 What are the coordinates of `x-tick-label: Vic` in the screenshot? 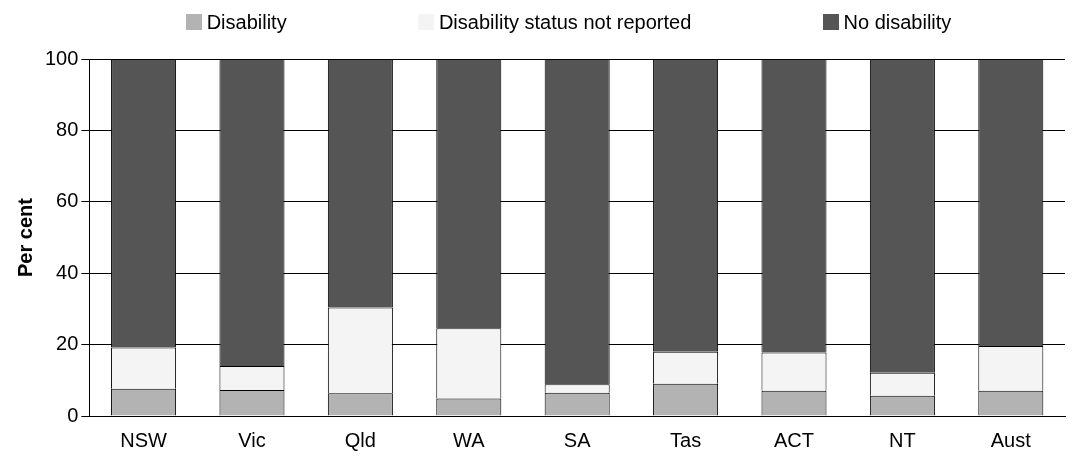 It's located at (252, 439).